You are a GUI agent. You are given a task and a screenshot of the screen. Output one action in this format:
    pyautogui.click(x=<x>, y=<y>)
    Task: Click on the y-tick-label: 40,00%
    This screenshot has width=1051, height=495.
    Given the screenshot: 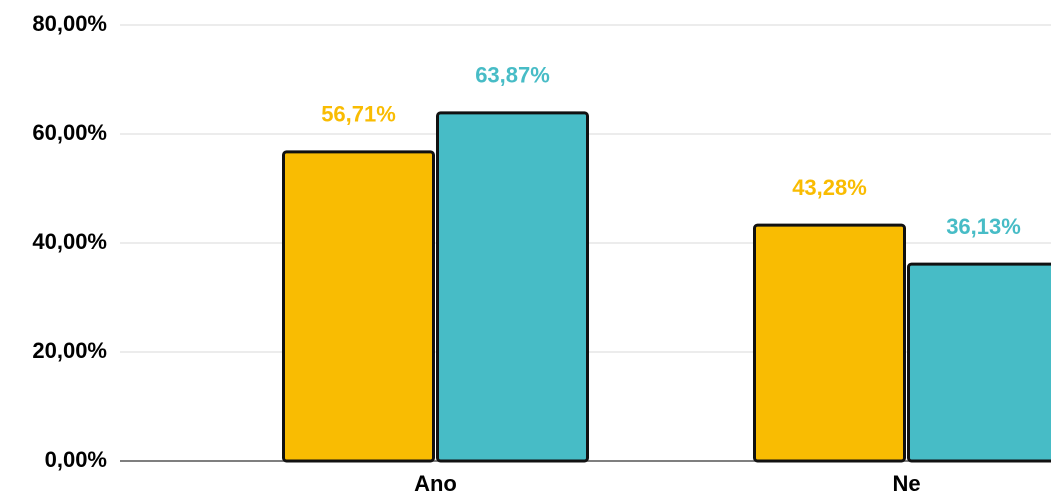 What is the action you would take?
    pyautogui.click(x=69, y=241)
    